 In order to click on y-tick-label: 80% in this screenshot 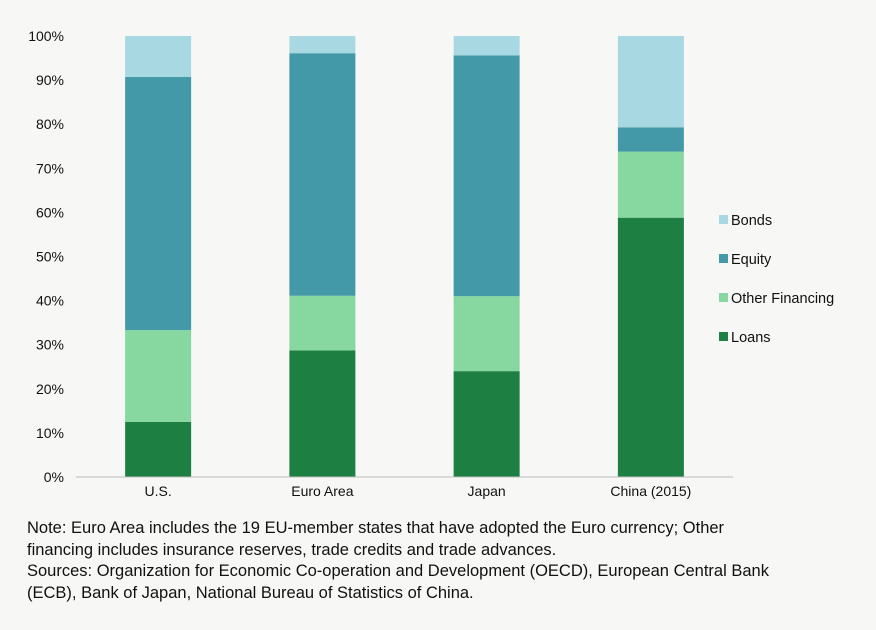, I will do `click(50, 124)`.